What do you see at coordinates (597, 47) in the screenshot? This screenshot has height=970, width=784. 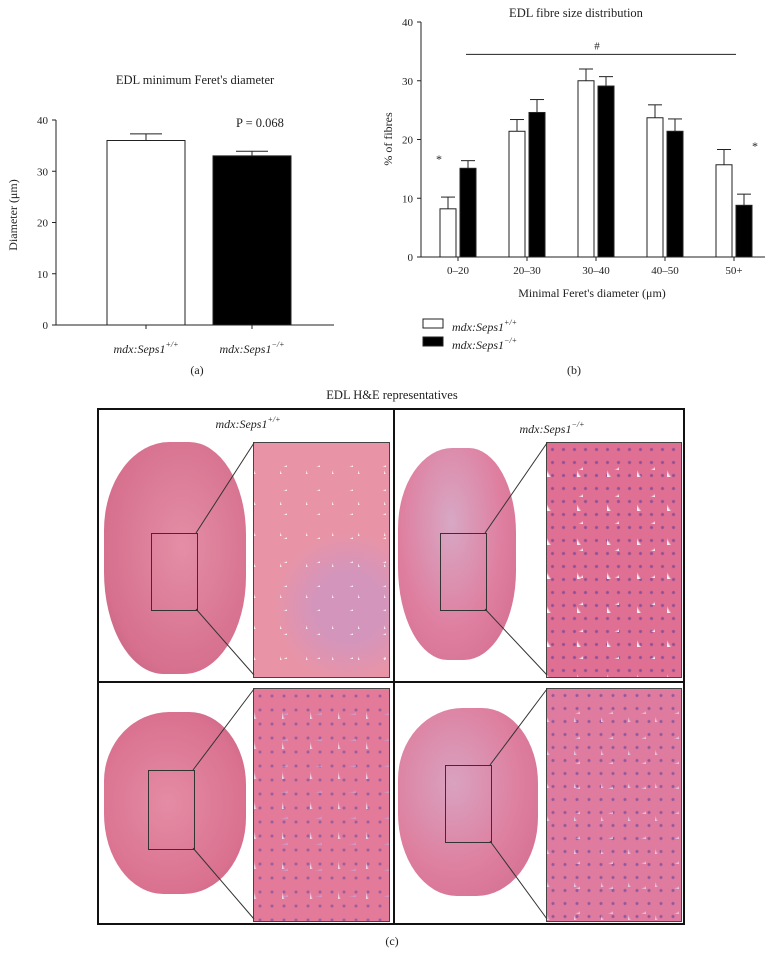 I see `chart-b-bracket-label: #` at bounding box center [597, 47].